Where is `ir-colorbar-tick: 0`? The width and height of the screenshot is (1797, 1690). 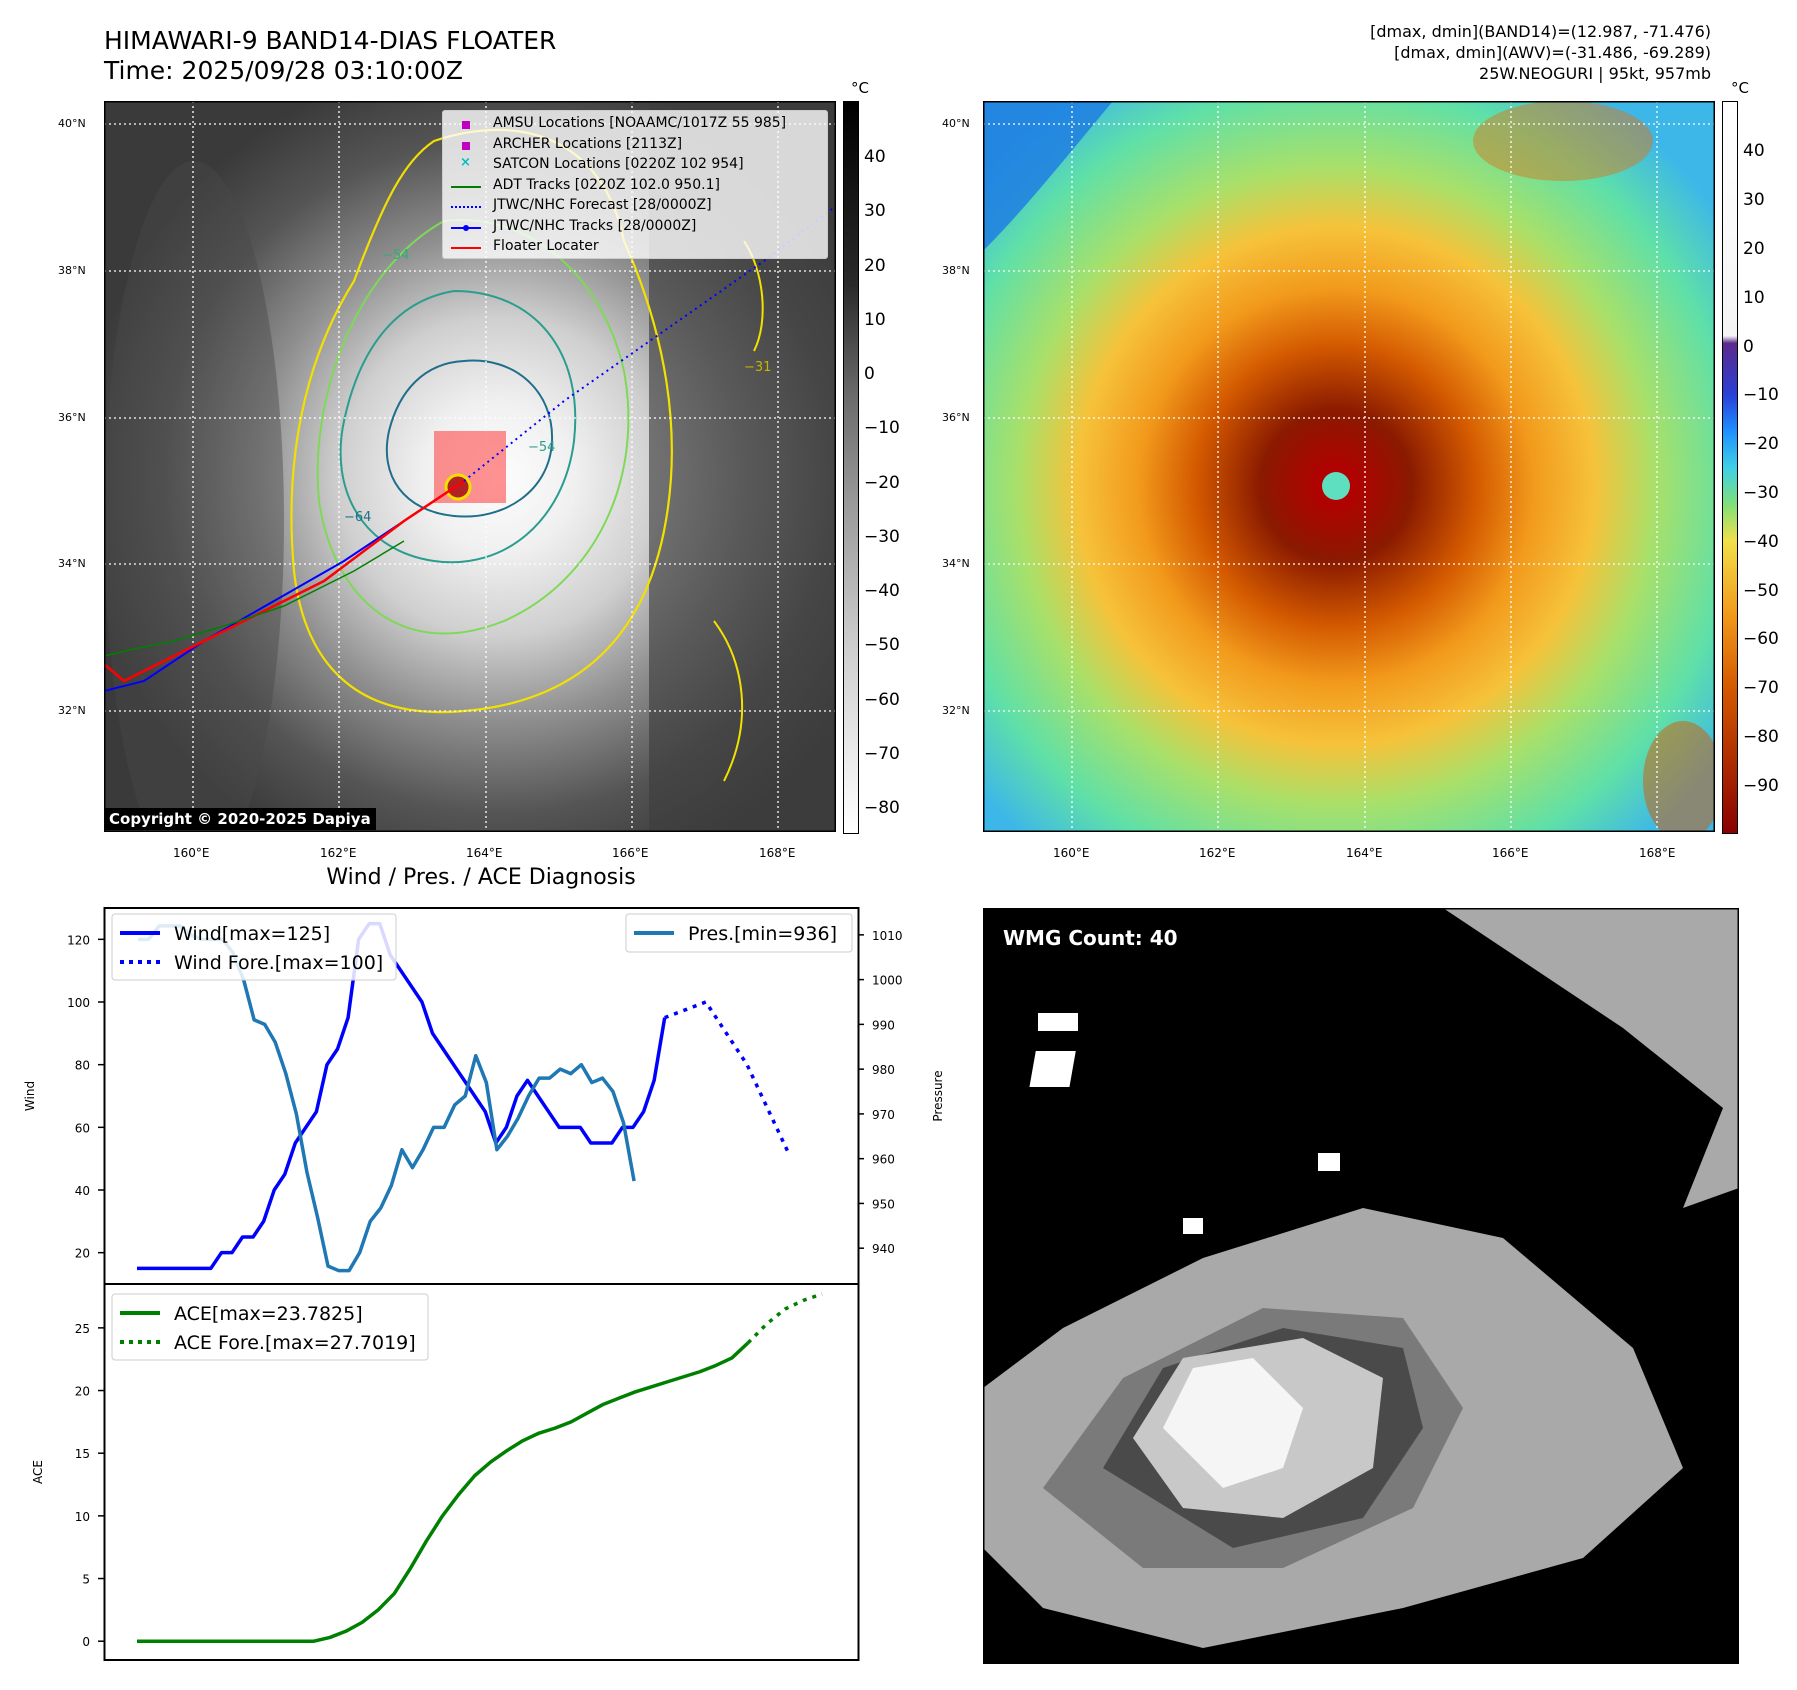
ir-colorbar-tick: 0 is located at coordinates (869, 374).